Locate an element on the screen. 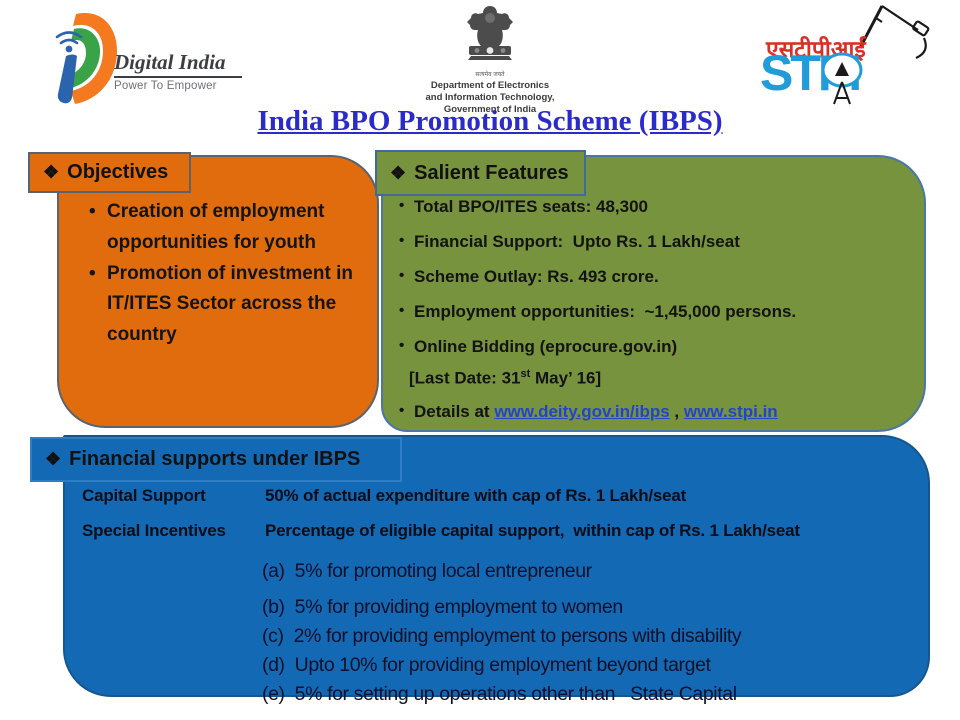 The image size is (960, 720). digital-india-logo: Digital India Power To Empower is located at coordinates (142, 58).